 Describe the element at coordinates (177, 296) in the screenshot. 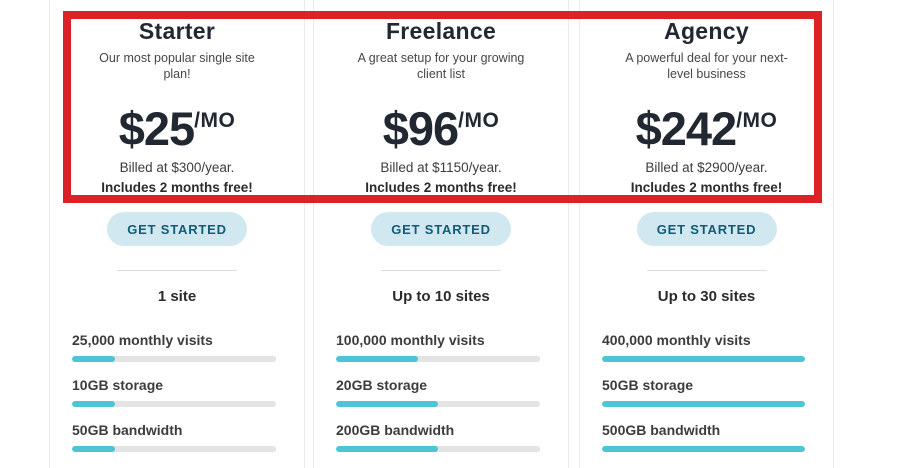

I see `sites-allowance: 1 site` at that location.